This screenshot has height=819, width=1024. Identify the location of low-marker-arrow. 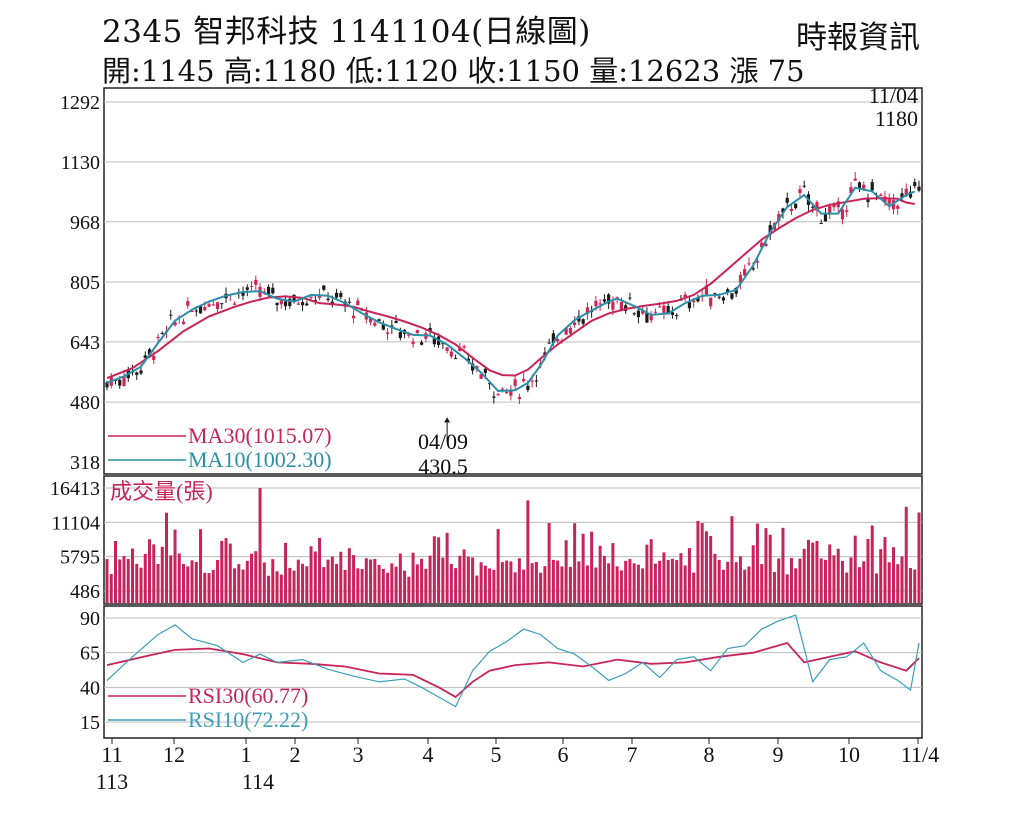
(447, 420).